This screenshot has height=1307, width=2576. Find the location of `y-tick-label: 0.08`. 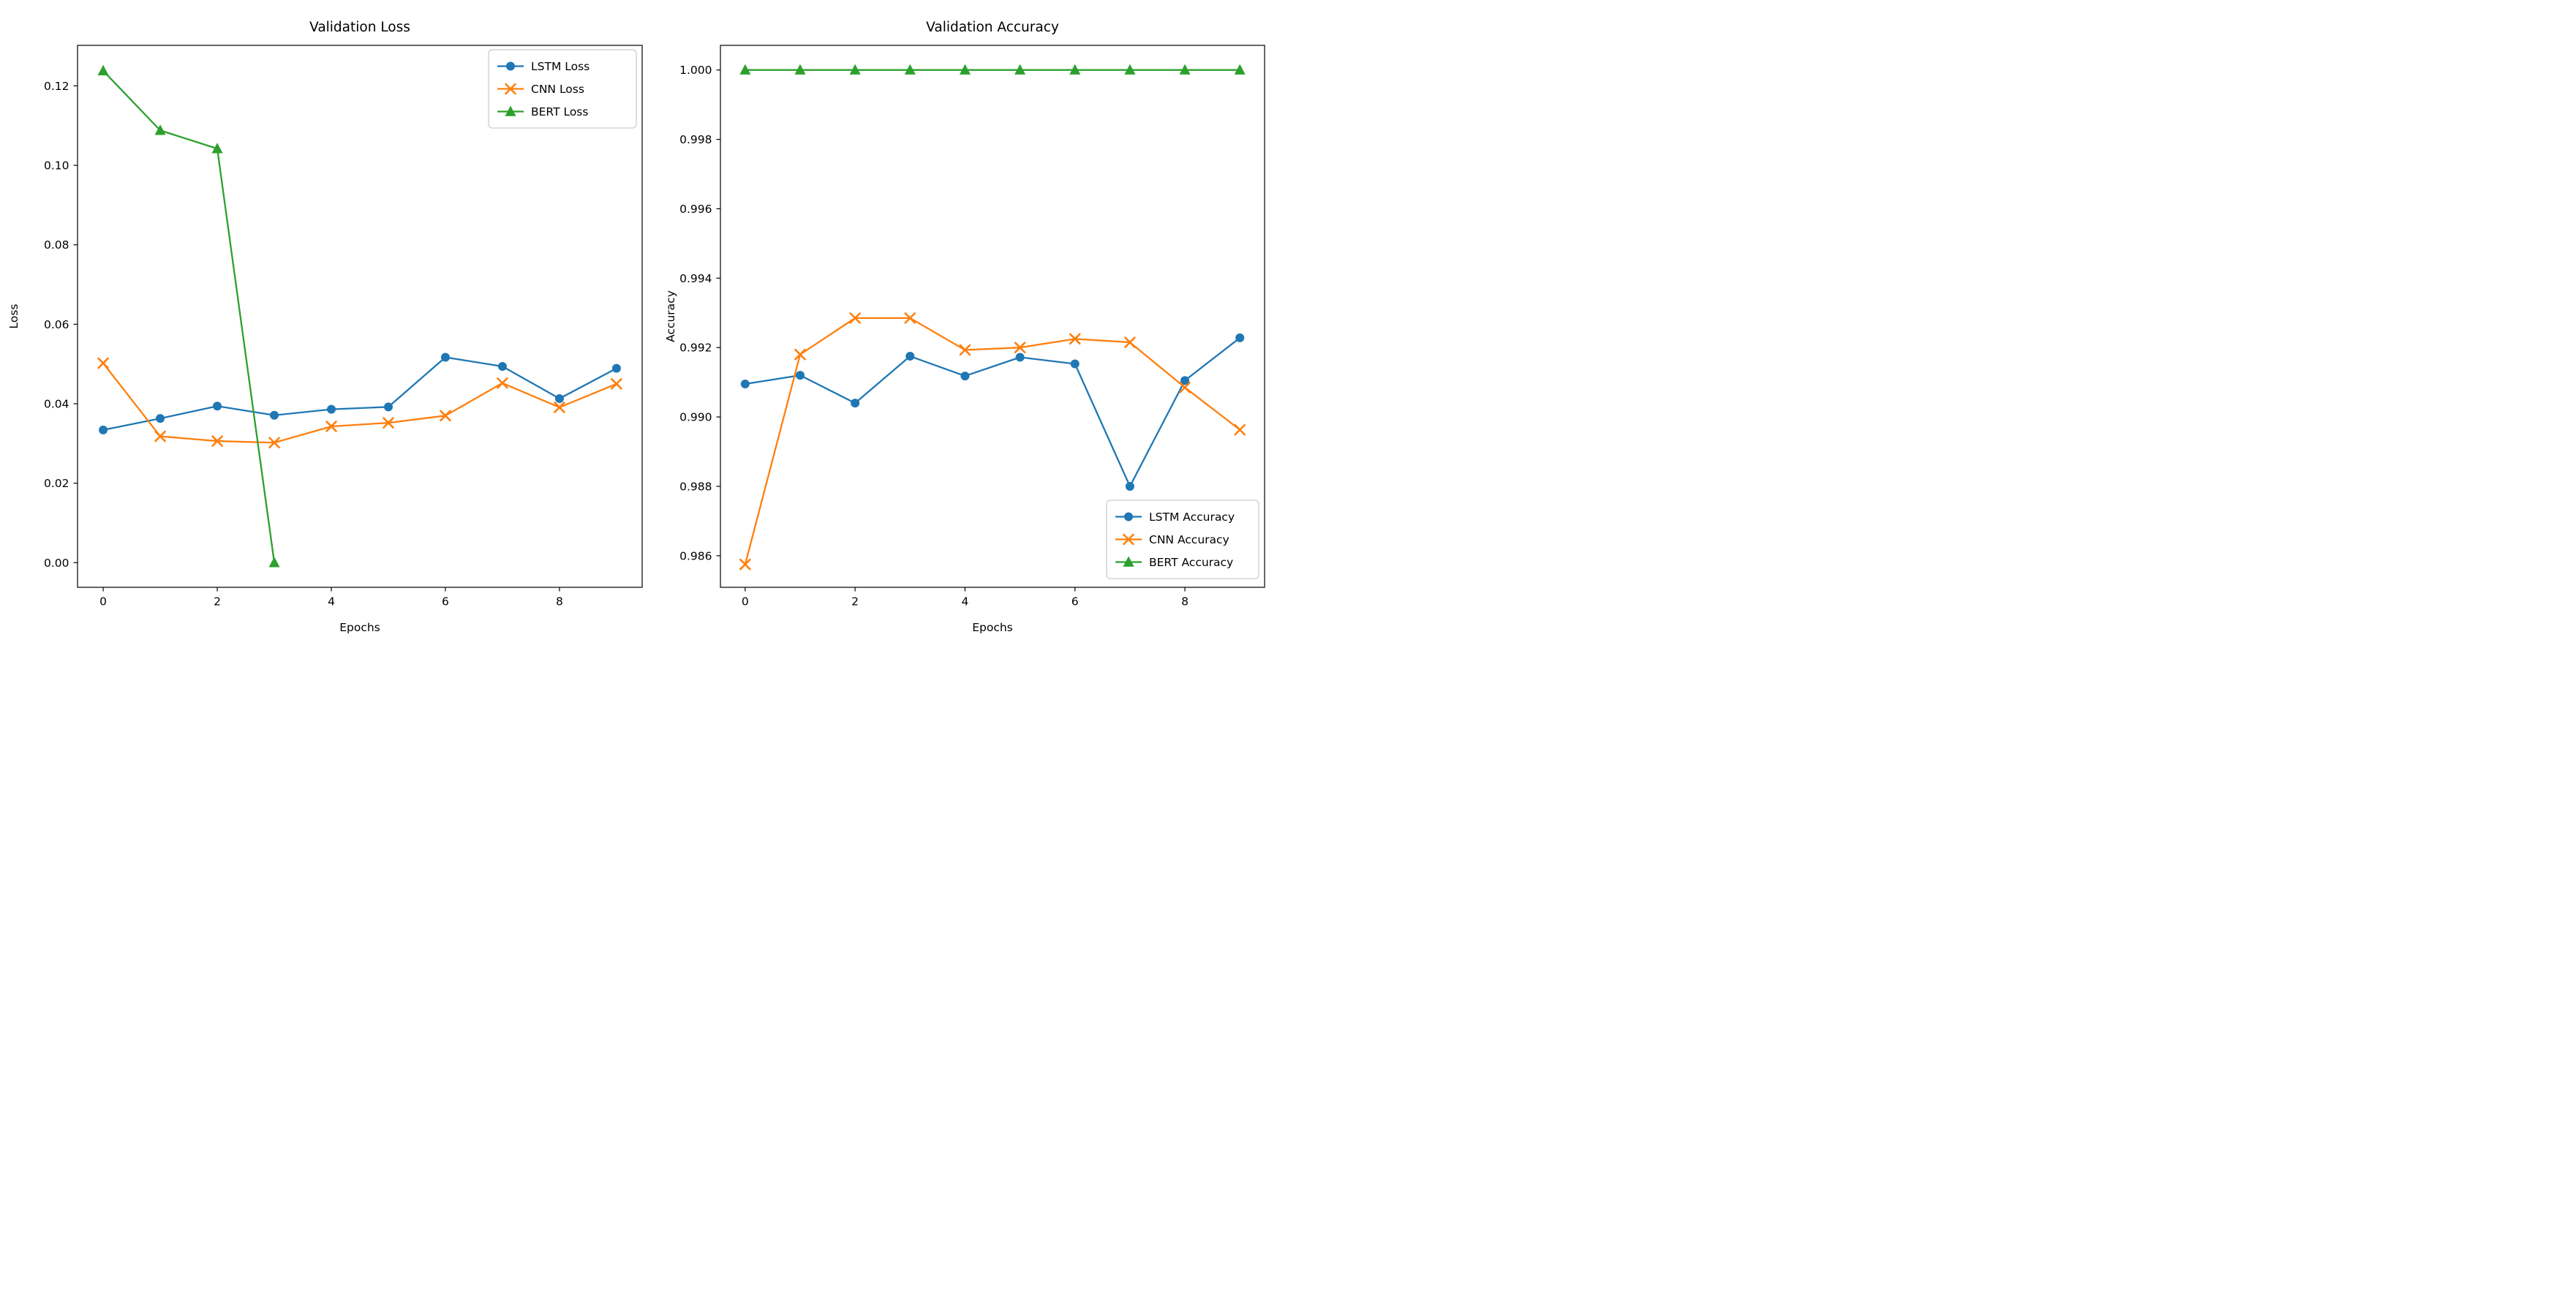

y-tick-label: 0.08 is located at coordinates (56, 245).